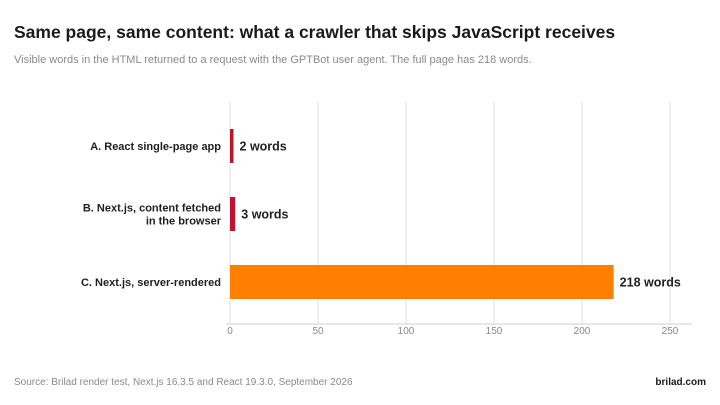  What do you see at coordinates (152, 209) in the screenshot?
I see `category-label: B. Next.js, content fetched` at bounding box center [152, 209].